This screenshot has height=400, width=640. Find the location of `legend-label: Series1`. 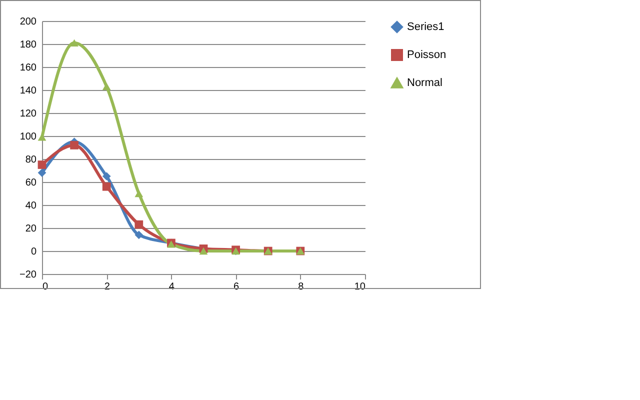

legend-label: Series1 is located at coordinates (425, 27).